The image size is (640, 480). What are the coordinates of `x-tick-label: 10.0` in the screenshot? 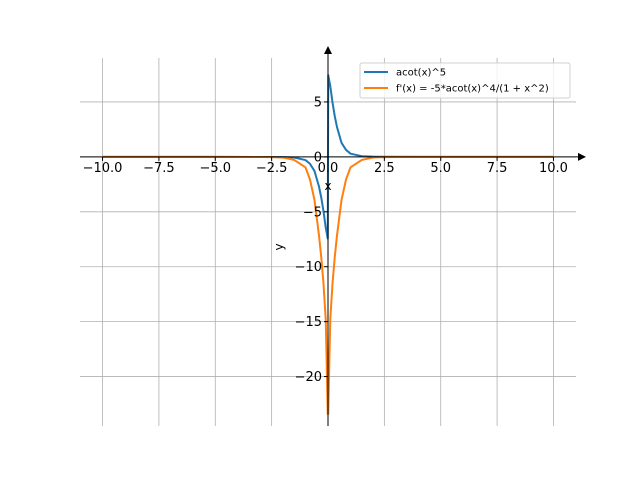 It's located at (553, 168).